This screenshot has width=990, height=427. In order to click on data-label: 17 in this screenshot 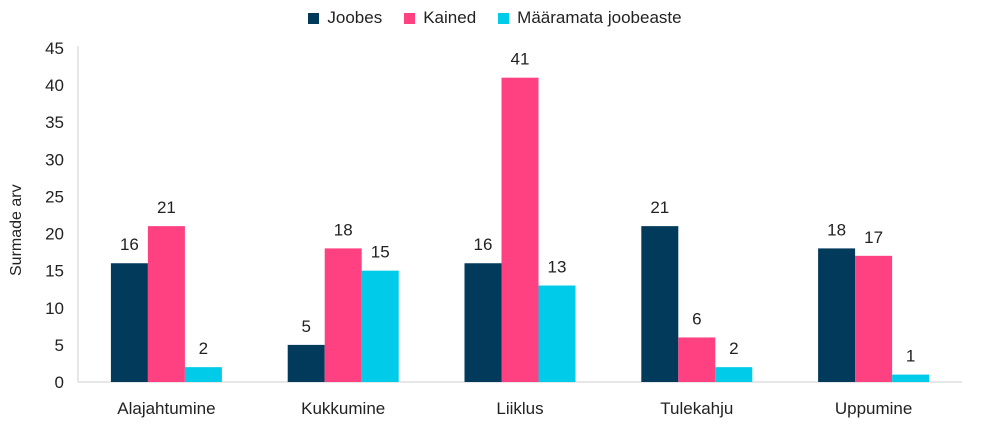, I will do `click(873, 237)`.